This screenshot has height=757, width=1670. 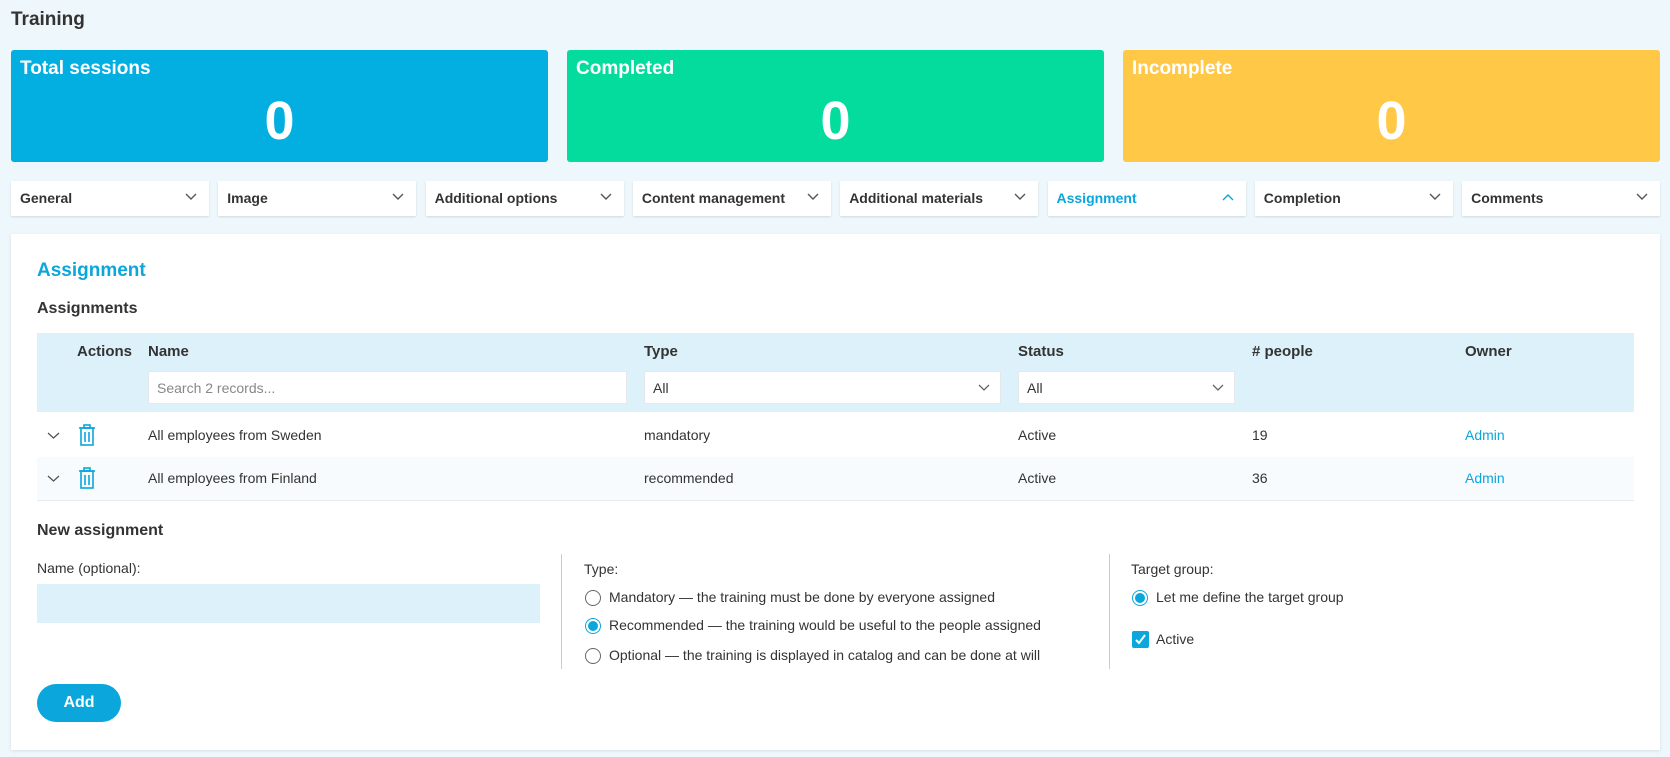 What do you see at coordinates (601, 569) in the screenshot?
I see `field-label: Type:` at bounding box center [601, 569].